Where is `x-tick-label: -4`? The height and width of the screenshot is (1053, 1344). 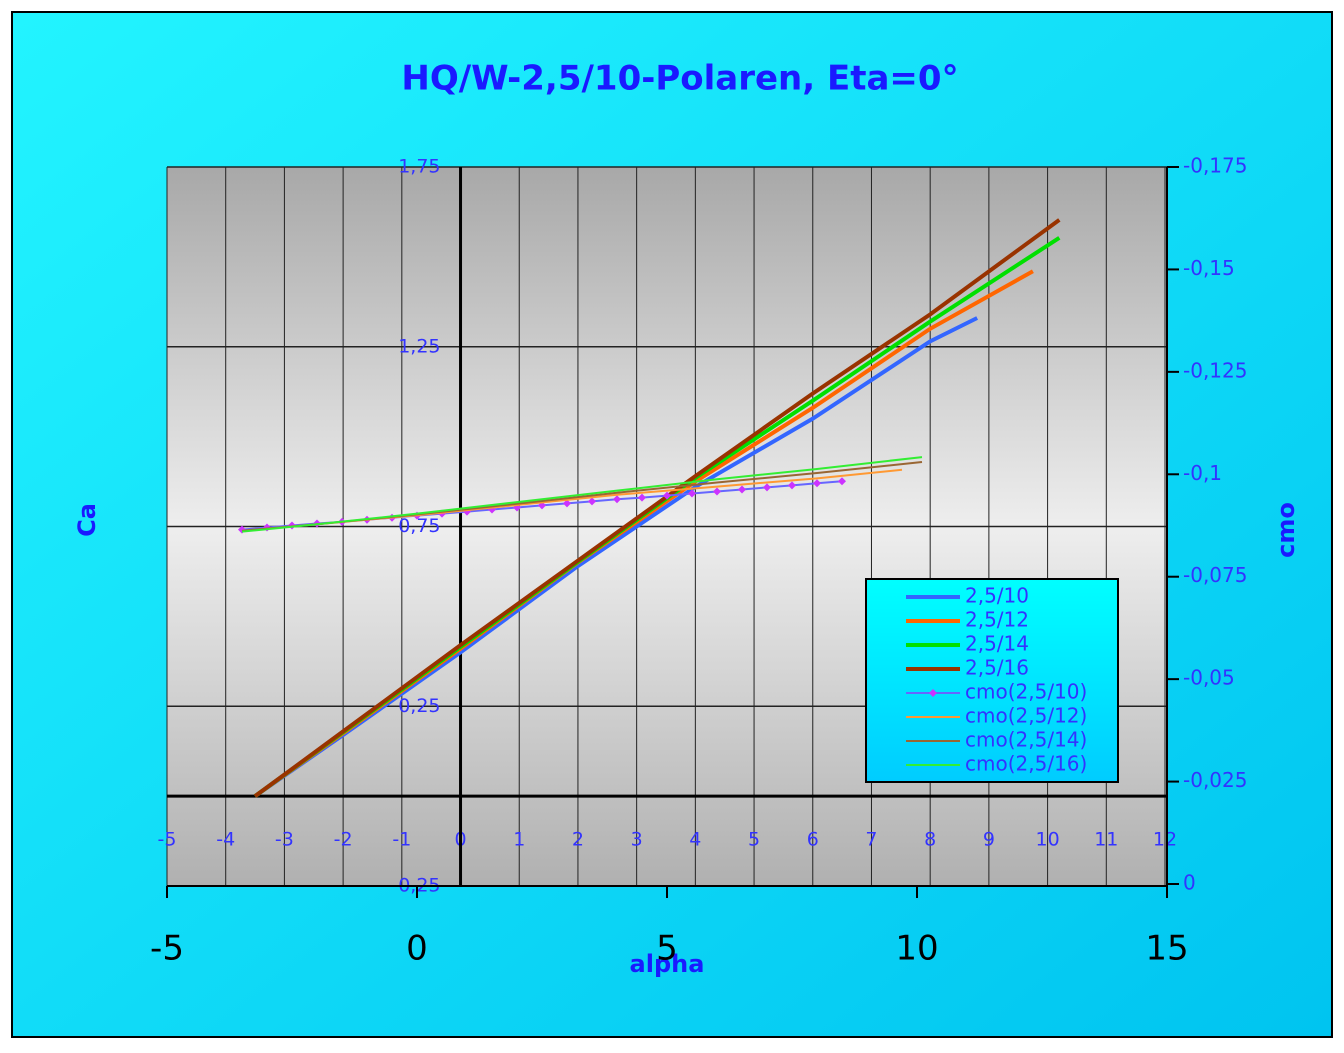
x-tick-label: -4 is located at coordinates (225, 840).